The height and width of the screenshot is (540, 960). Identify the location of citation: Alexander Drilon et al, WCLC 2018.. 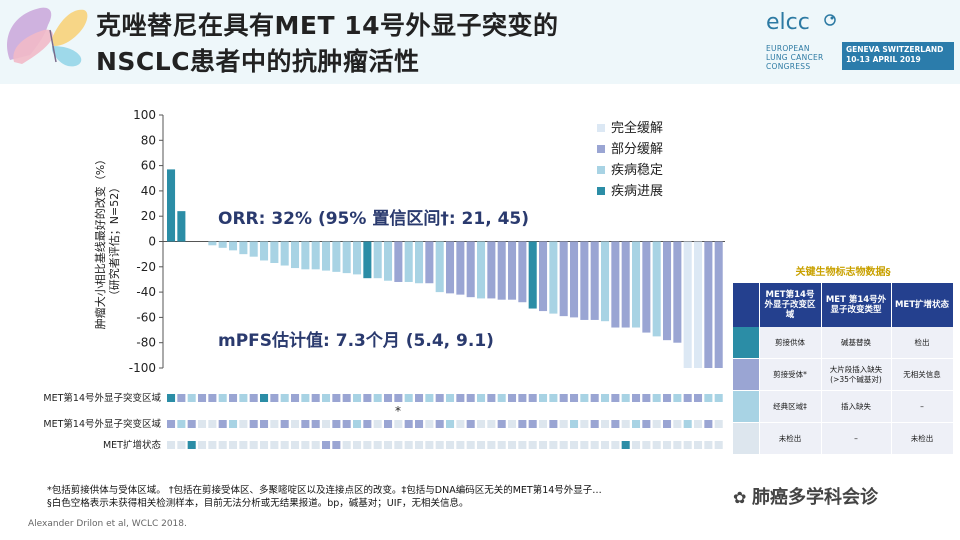
(107, 524).